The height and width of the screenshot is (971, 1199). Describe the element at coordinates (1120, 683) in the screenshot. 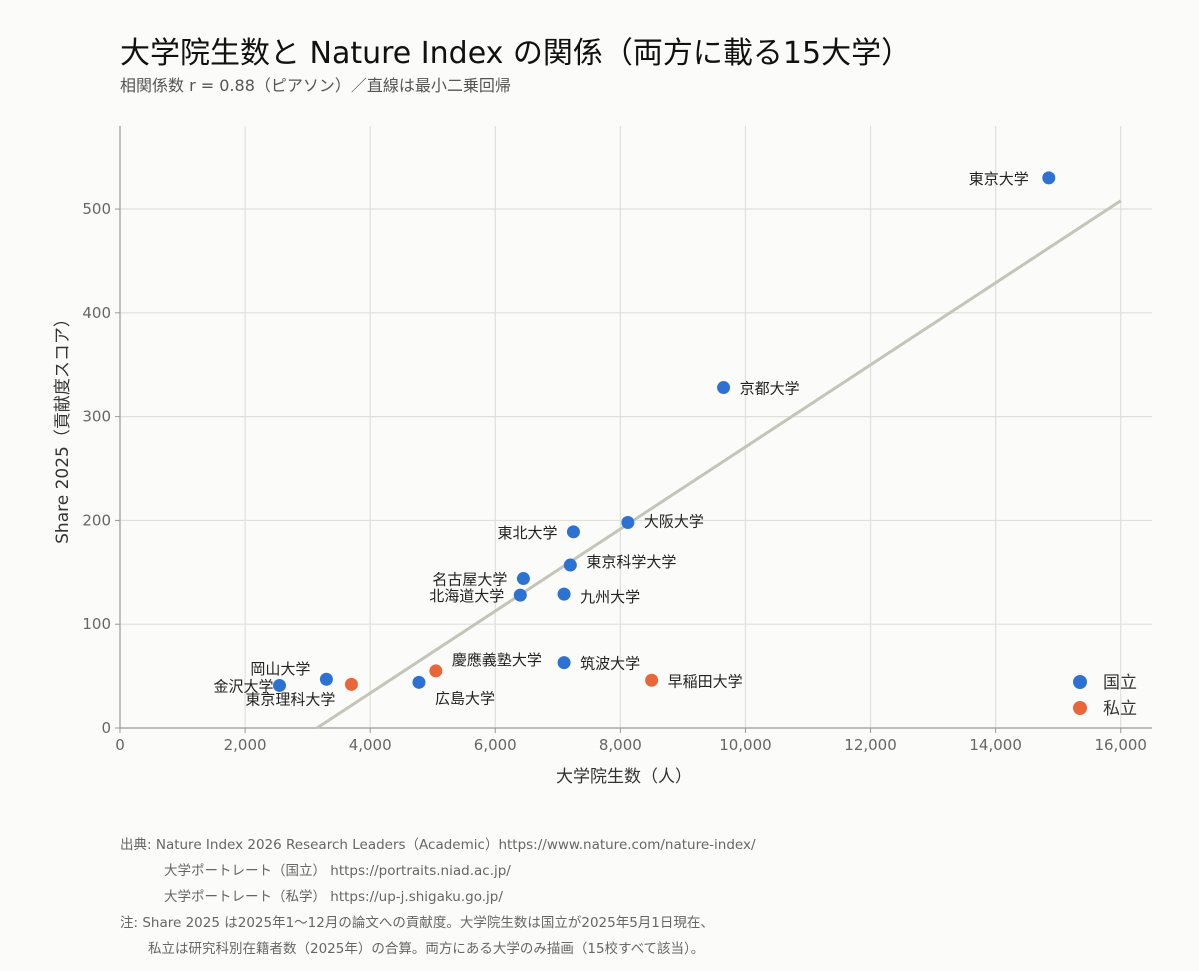

I see `legend-label: 国立` at that location.